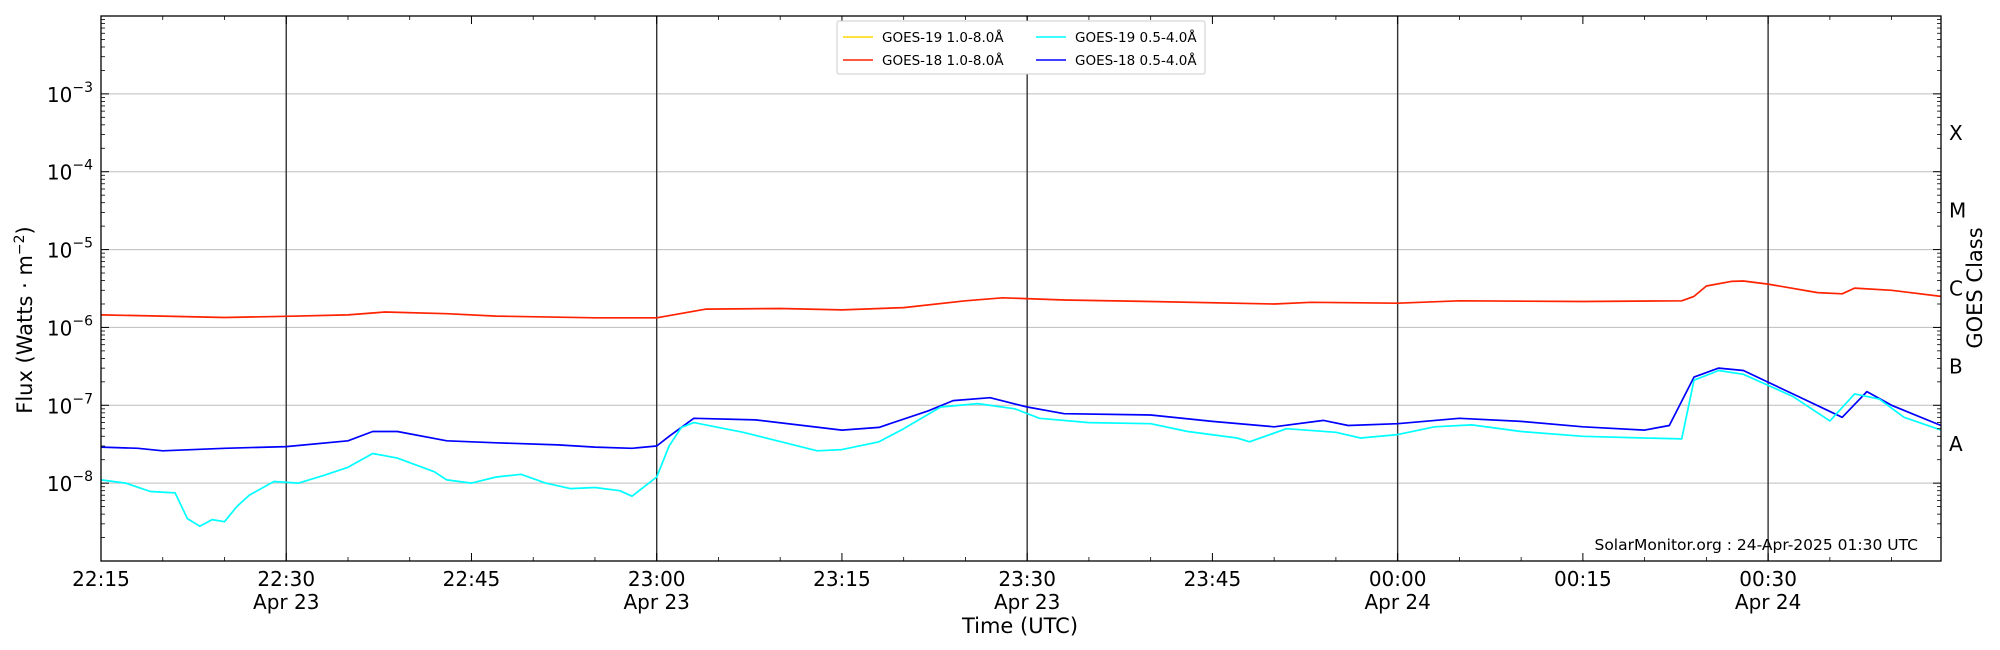 The width and height of the screenshot is (2000, 650). Describe the element at coordinates (657, 579) in the screenshot. I see `x-tick-label: 23:00` at that location.